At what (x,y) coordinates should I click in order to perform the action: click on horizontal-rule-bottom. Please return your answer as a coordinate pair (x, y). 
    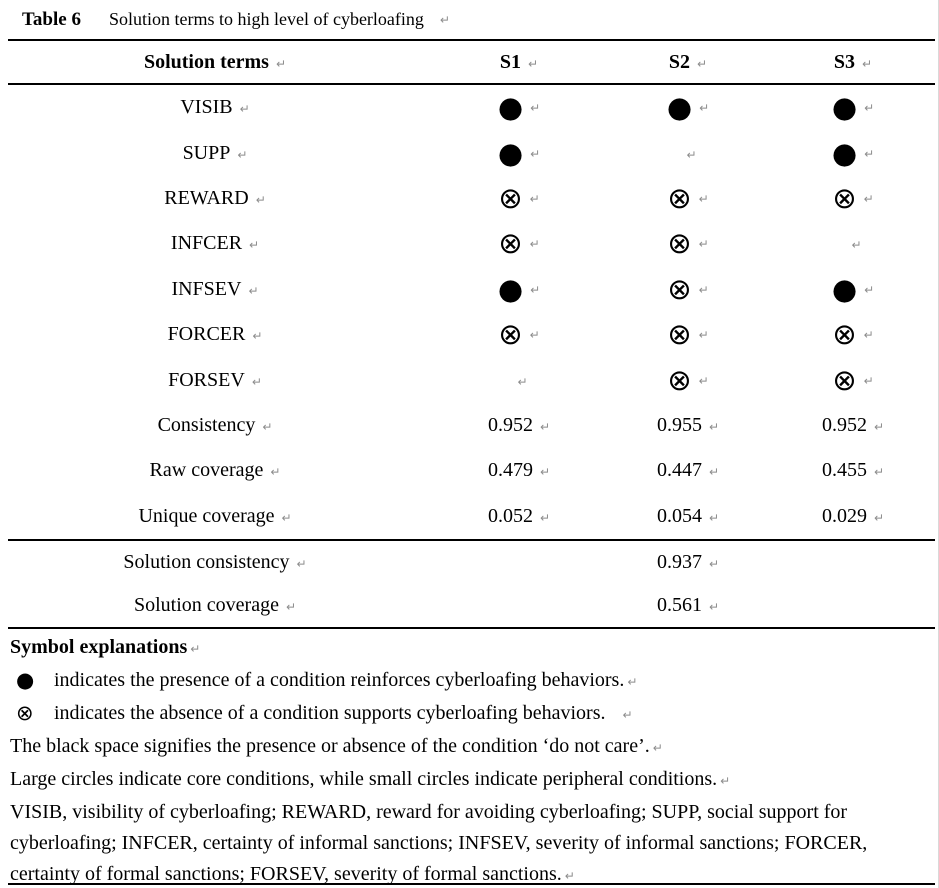
    Looking at the image, I should click on (471, 884).